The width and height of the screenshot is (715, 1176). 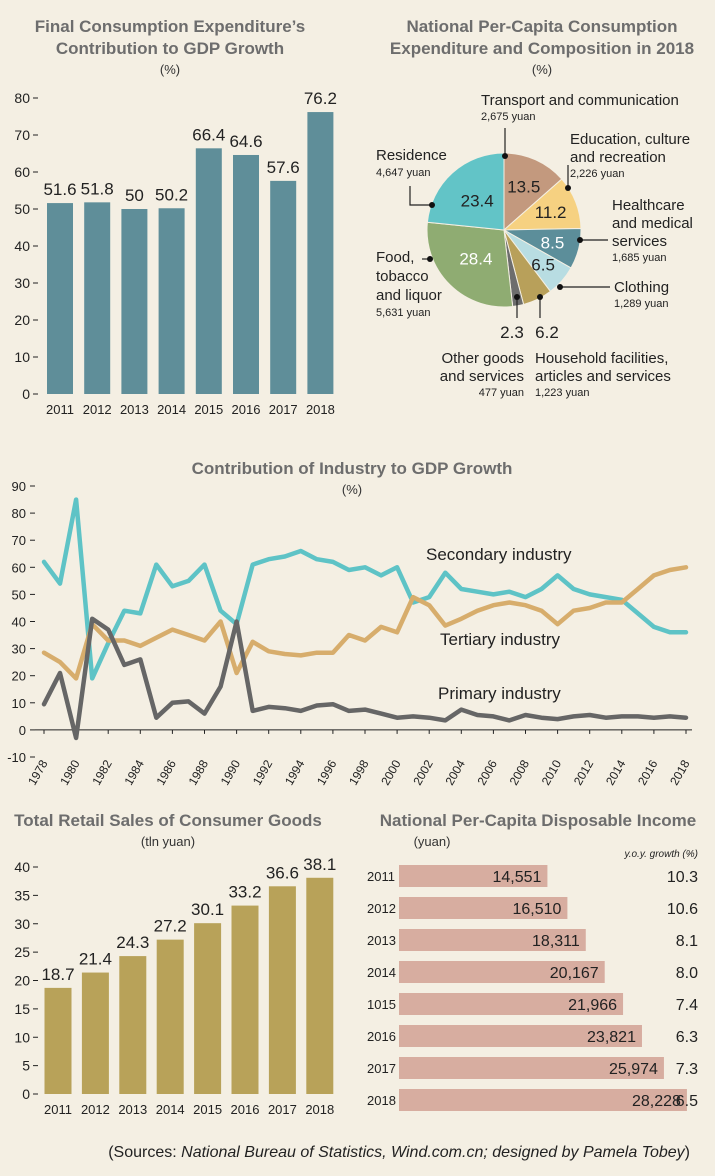 I want to click on consumption-y-tick-label: 40, so click(x=22, y=246).